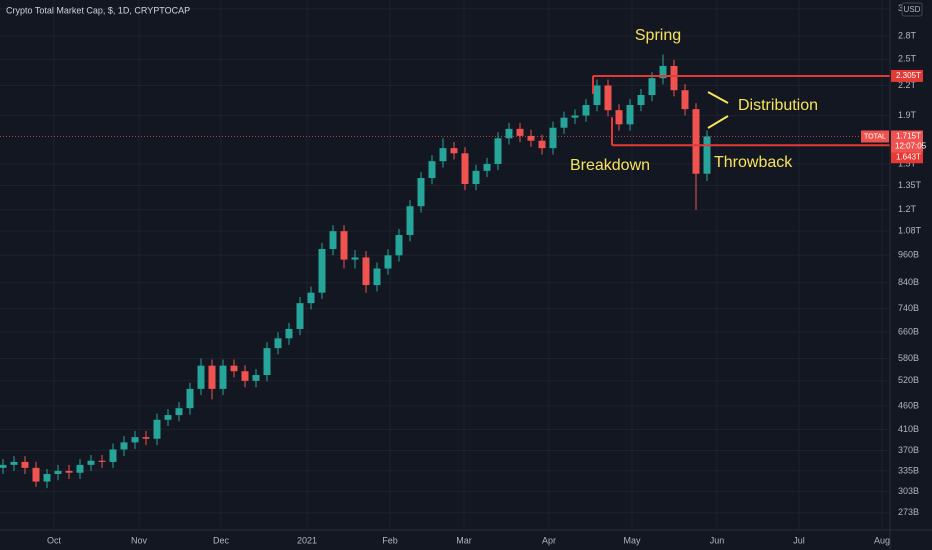  Describe the element at coordinates (908, 308) in the screenshot. I see `y-tick-label: 740B` at that location.